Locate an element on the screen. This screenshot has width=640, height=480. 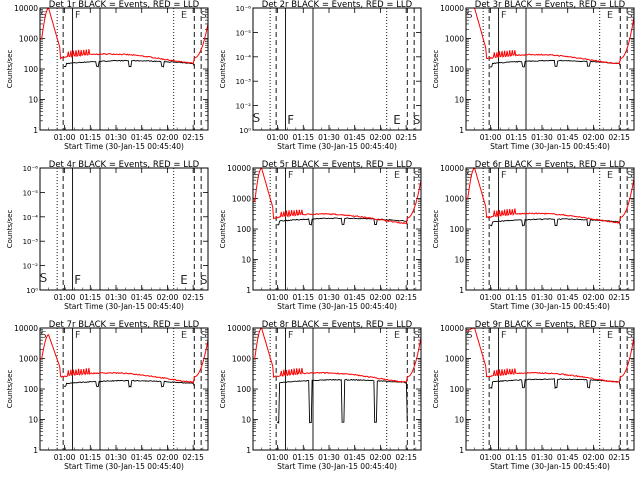
y-tick-label: 10⁻³ is located at coordinates (31, 242).